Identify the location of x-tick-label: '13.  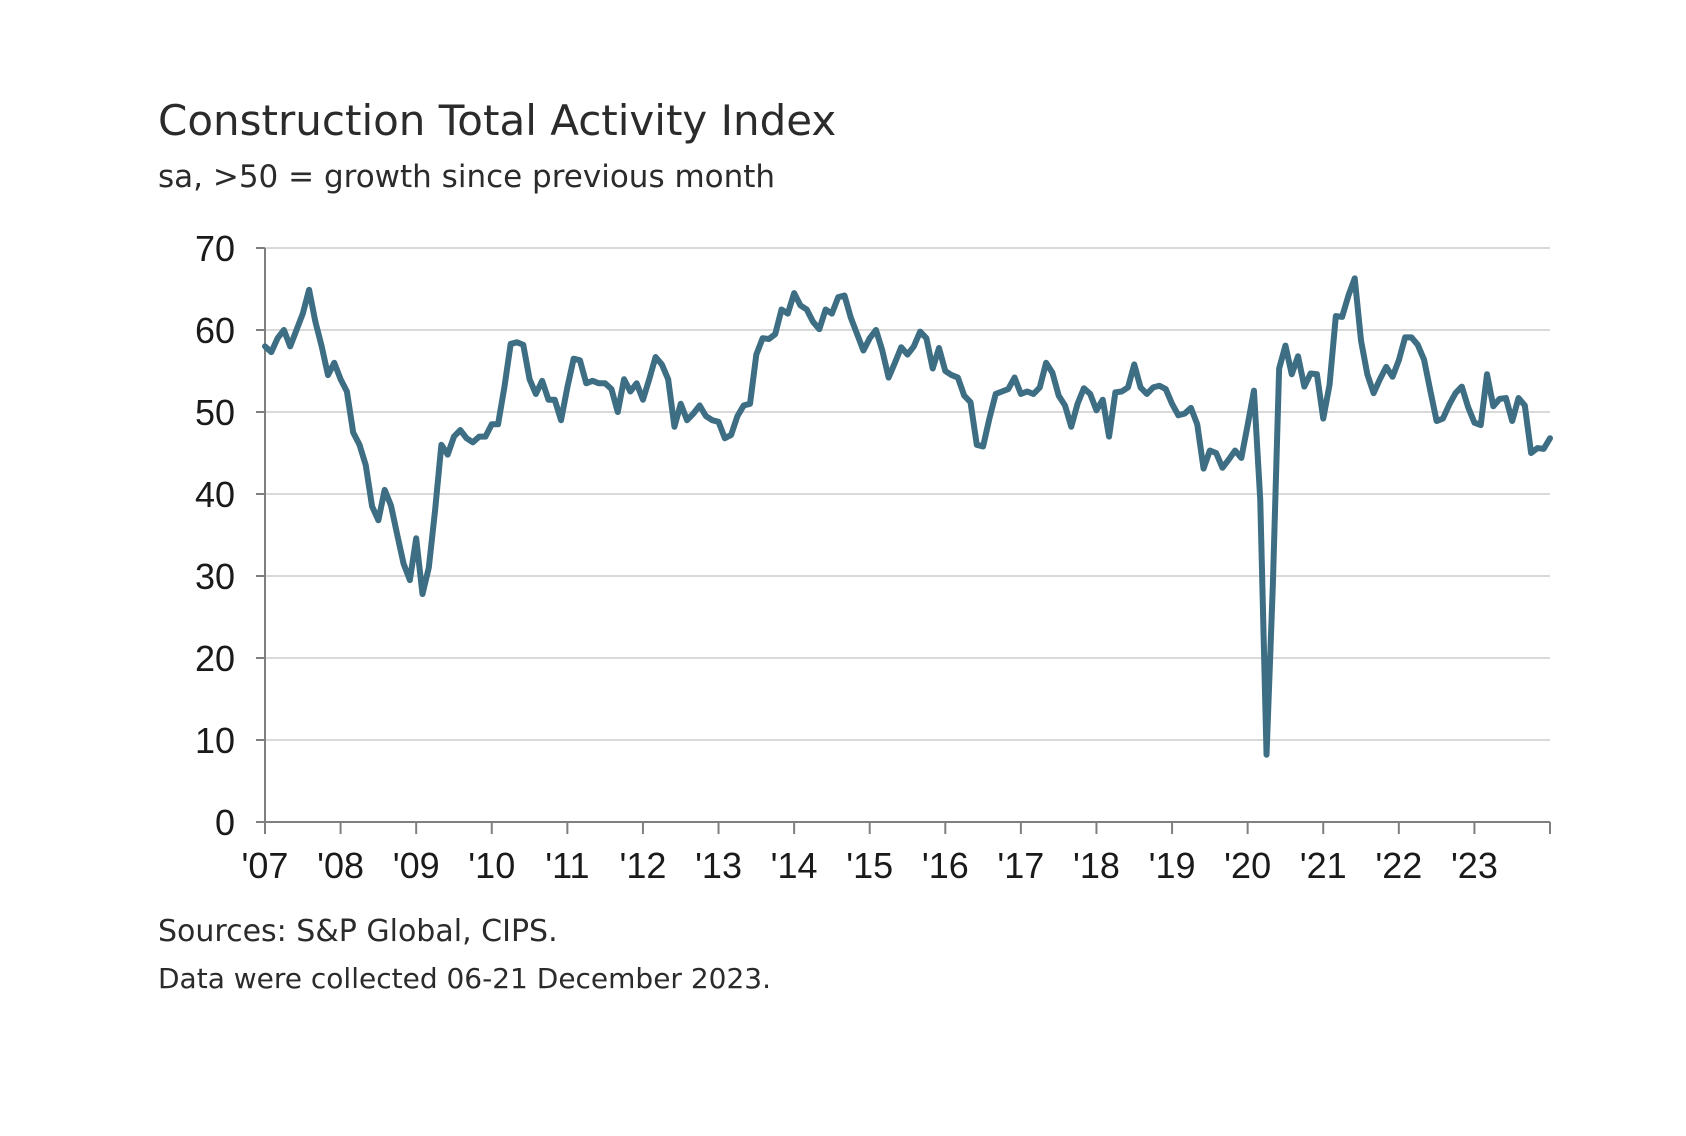
(718, 865).